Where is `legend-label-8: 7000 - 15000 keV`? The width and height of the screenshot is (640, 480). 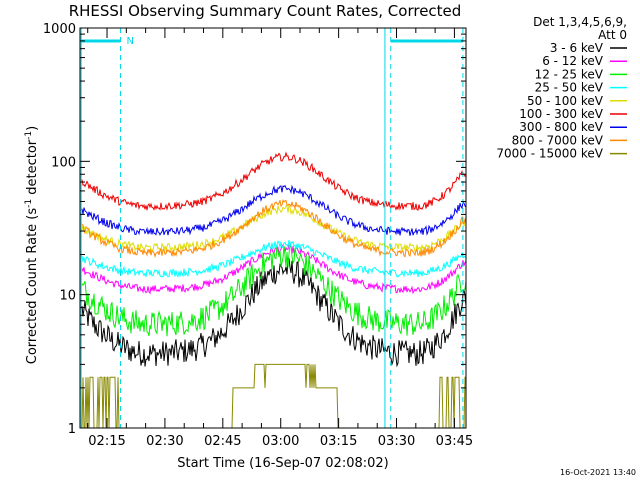
legend-label-8: 7000 - 15000 keV is located at coordinates (549, 154).